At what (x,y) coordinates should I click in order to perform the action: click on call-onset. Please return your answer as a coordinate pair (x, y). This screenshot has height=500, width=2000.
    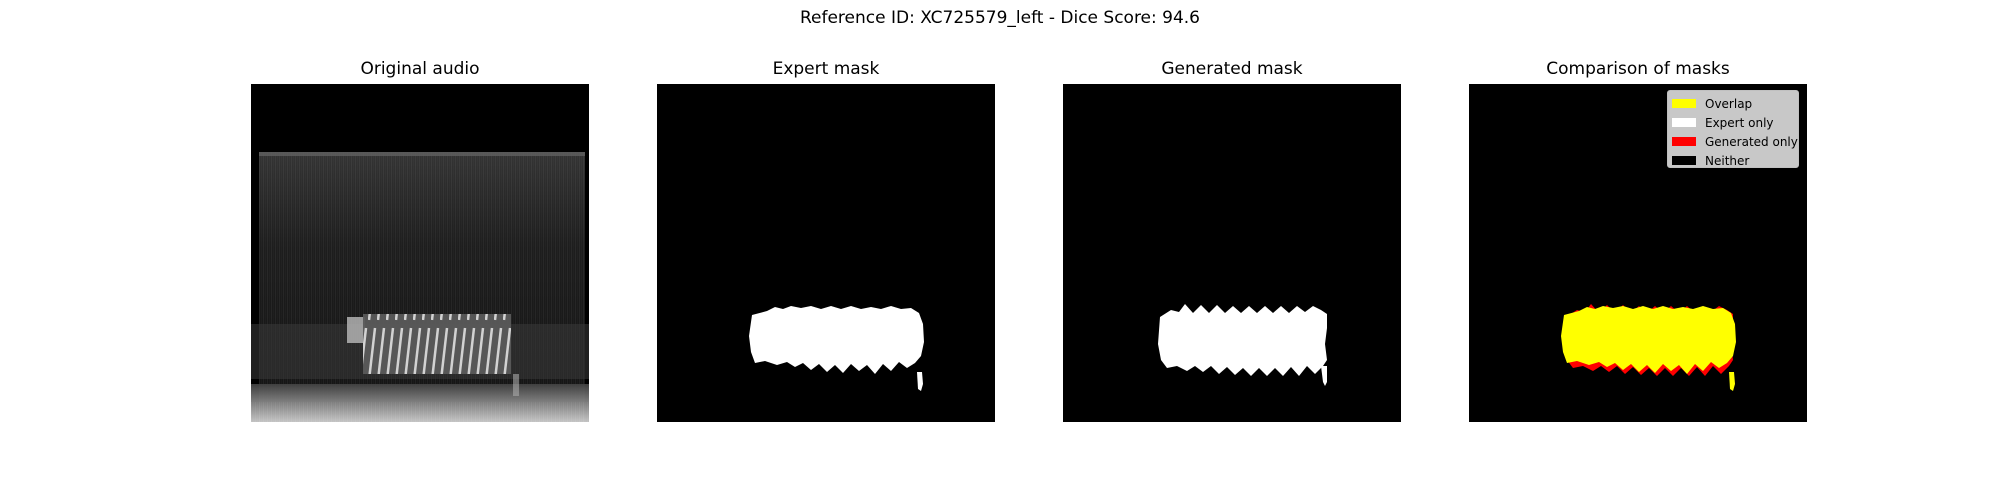
    Looking at the image, I should click on (356, 330).